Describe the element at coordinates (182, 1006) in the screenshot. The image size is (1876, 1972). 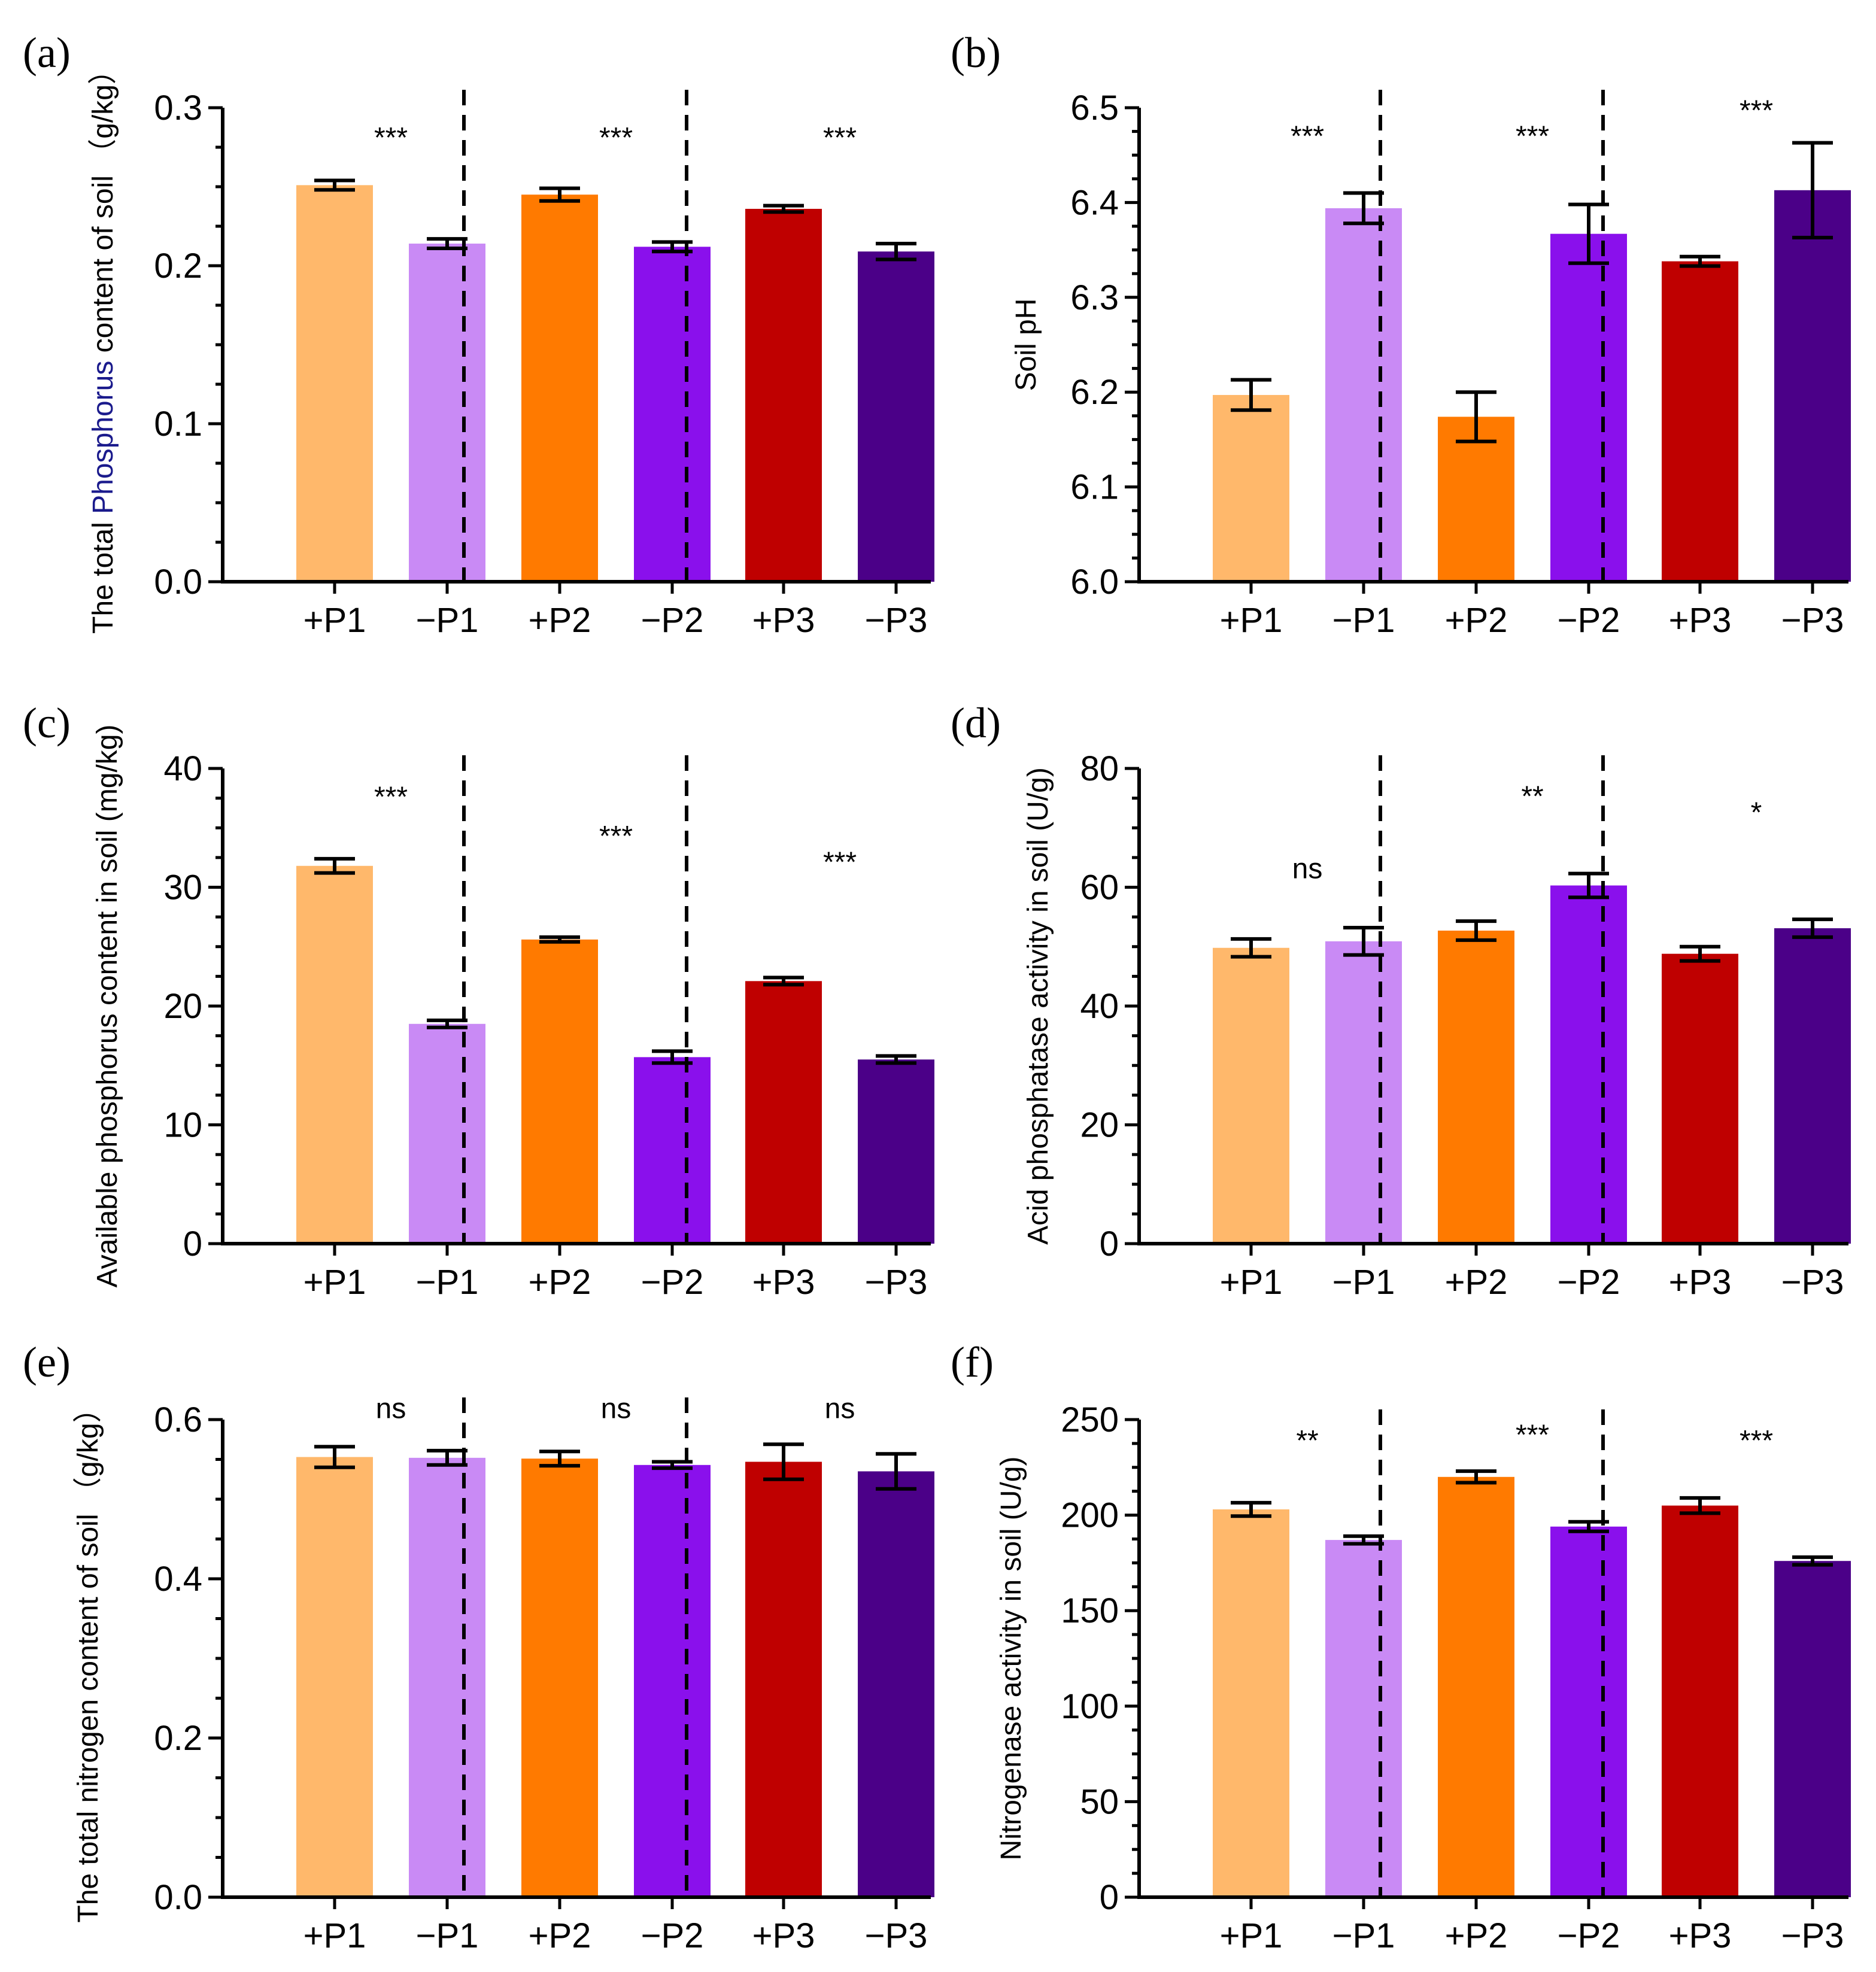
I see `y-tick-label: 20` at that location.